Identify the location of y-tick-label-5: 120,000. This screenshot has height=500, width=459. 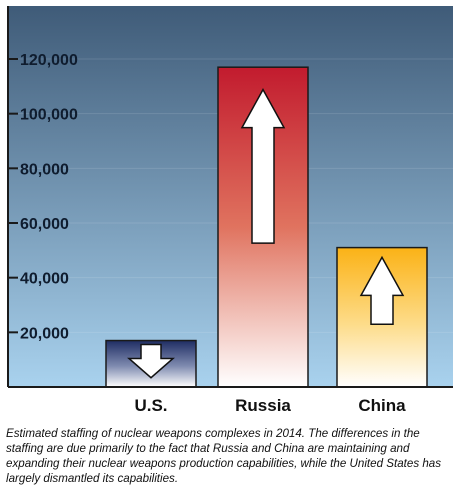
(49, 60).